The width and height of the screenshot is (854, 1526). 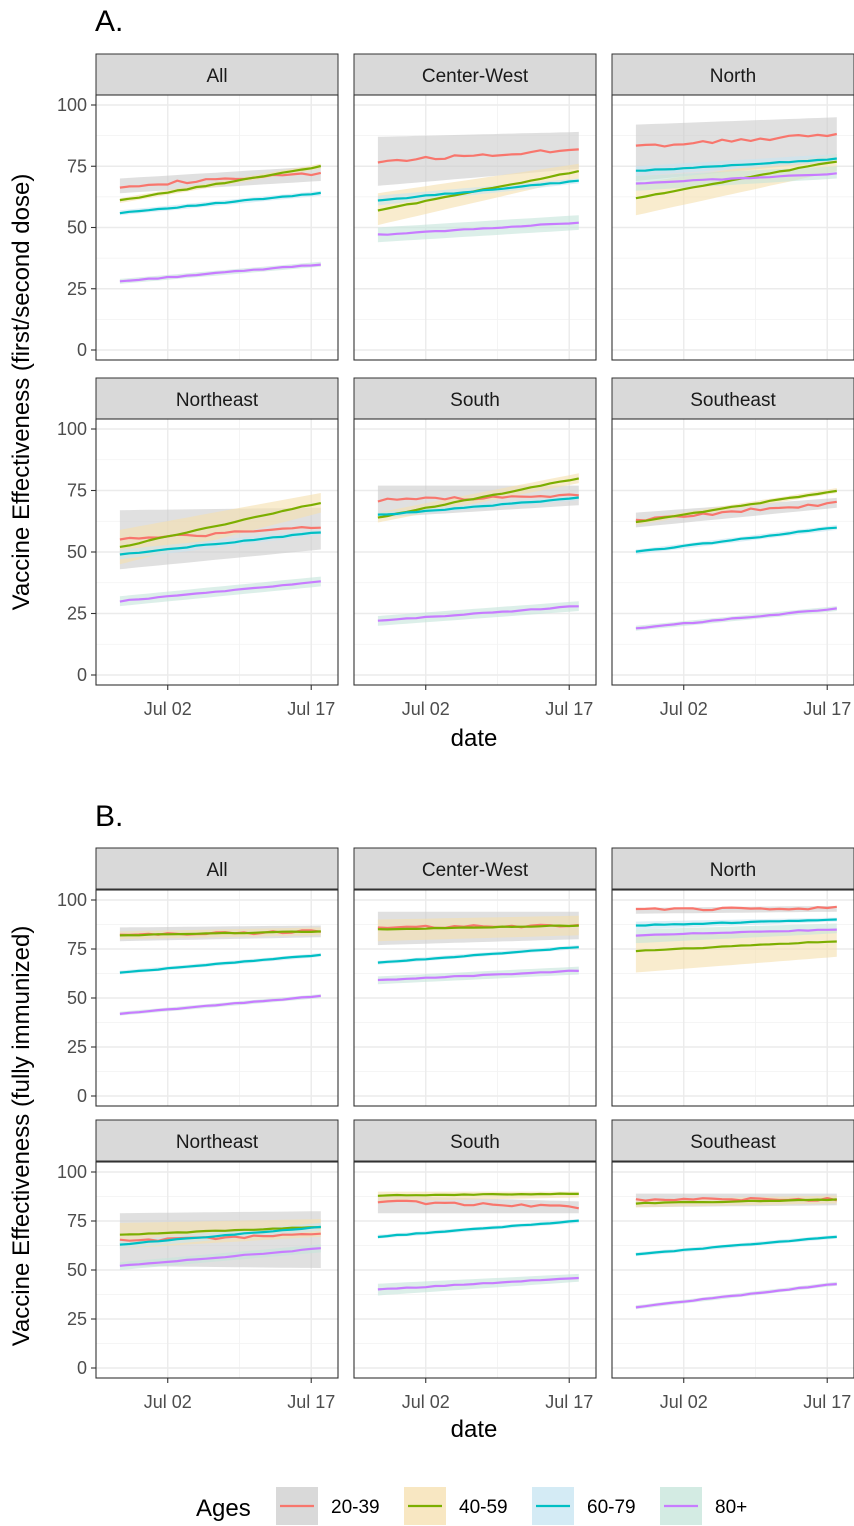 What do you see at coordinates (21, 1136) in the screenshot?
I see `figure-b-ylabel: Vaccine Effectiveness (fully immunized)` at bounding box center [21, 1136].